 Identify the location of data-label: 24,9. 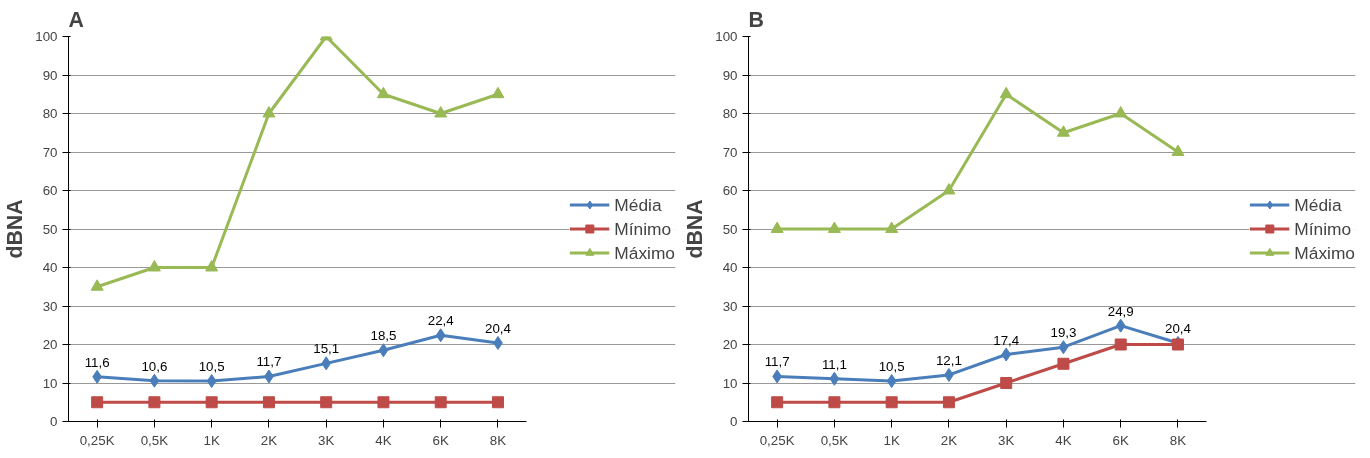
(1120, 311).